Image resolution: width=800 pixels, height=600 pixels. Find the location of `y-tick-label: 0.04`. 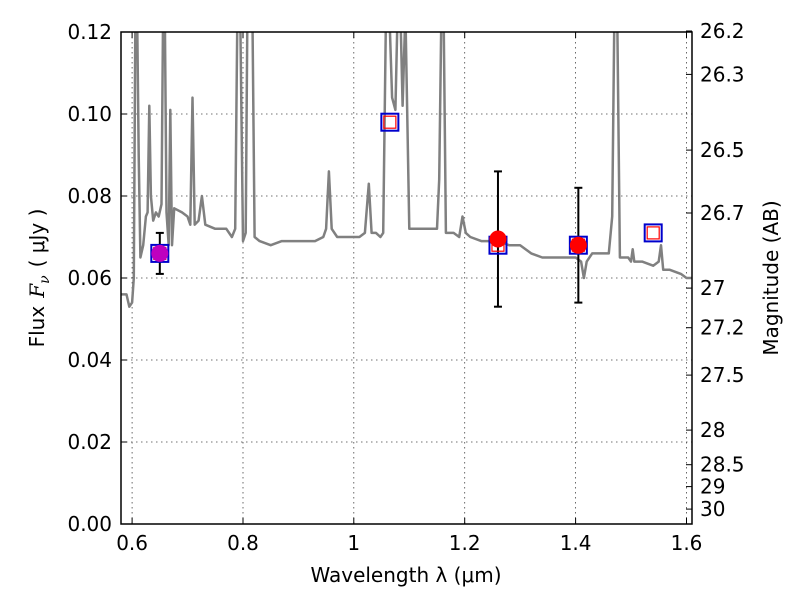

y-tick-label: 0.04 is located at coordinates (89, 360).